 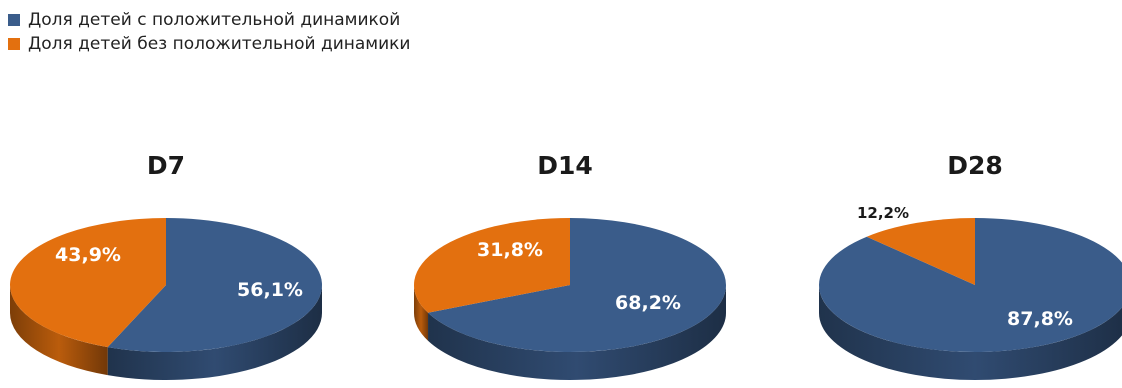 What do you see at coordinates (1040, 319) in the screenshot?
I see `pie-data-label-positive: 87,8%` at bounding box center [1040, 319].